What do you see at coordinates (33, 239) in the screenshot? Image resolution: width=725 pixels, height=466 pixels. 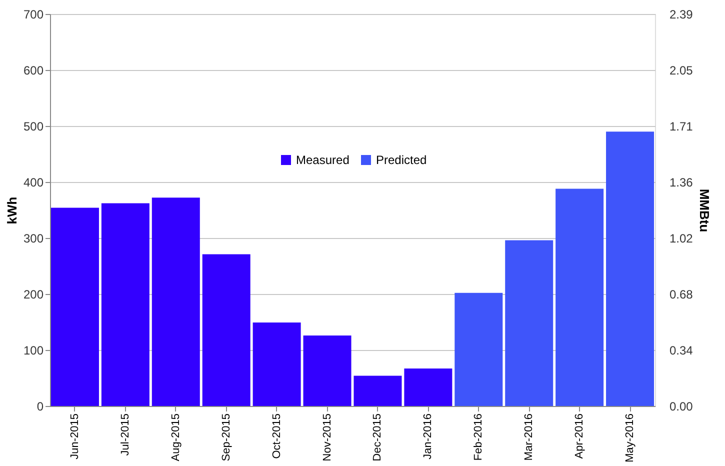 I see `y-tick-label: 300` at bounding box center [33, 239].